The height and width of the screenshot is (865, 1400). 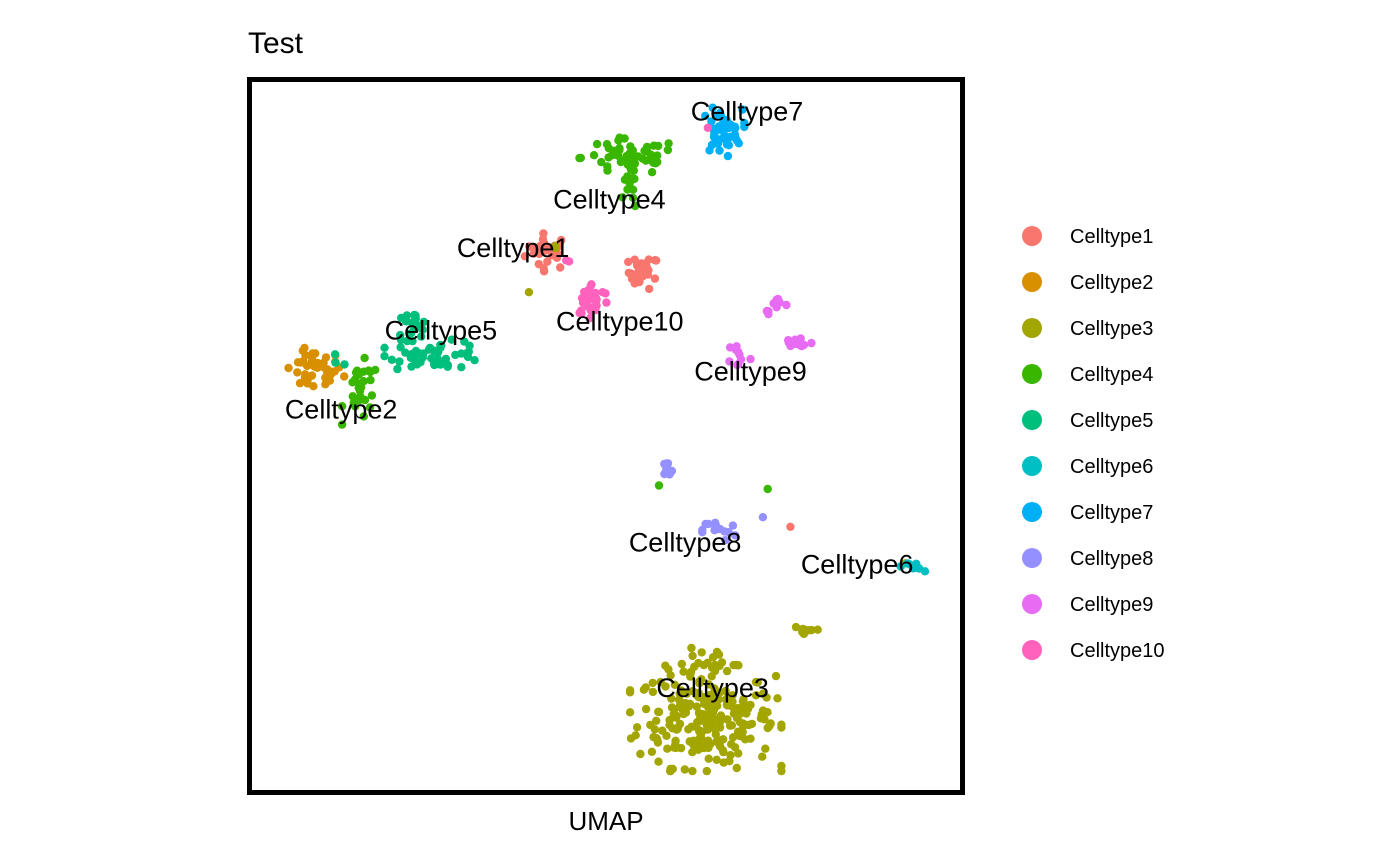 I want to click on legend-item-celltype8: Celltype8, so click(x=1087, y=559).